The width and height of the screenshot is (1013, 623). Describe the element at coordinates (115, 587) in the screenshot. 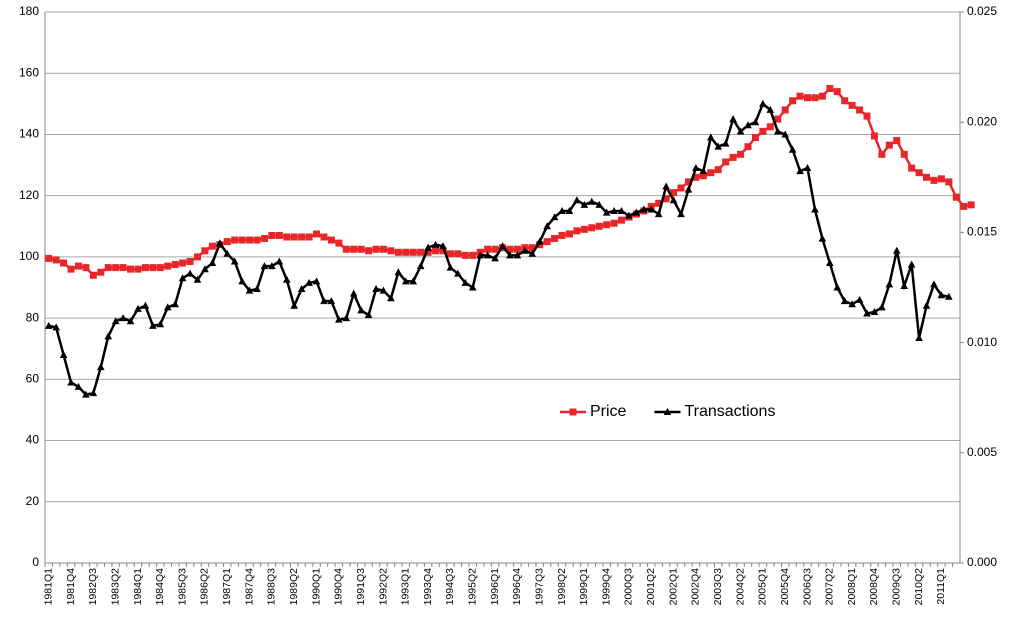

I see `x-tick-label: 1983Q2` at that location.